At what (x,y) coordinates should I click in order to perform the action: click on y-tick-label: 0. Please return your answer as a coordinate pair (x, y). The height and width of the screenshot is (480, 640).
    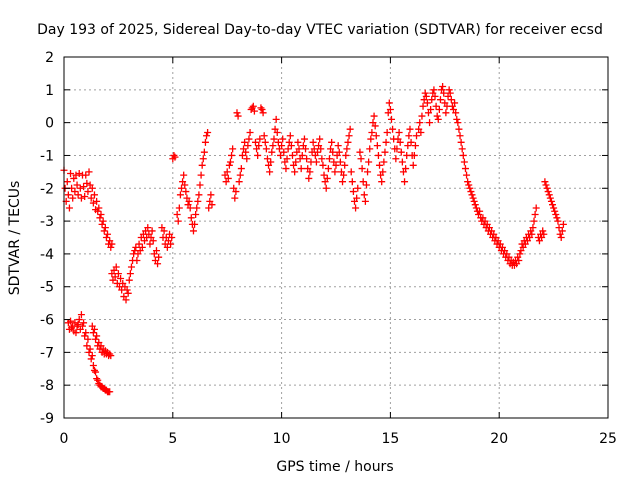
    Looking at the image, I should click on (49, 124).